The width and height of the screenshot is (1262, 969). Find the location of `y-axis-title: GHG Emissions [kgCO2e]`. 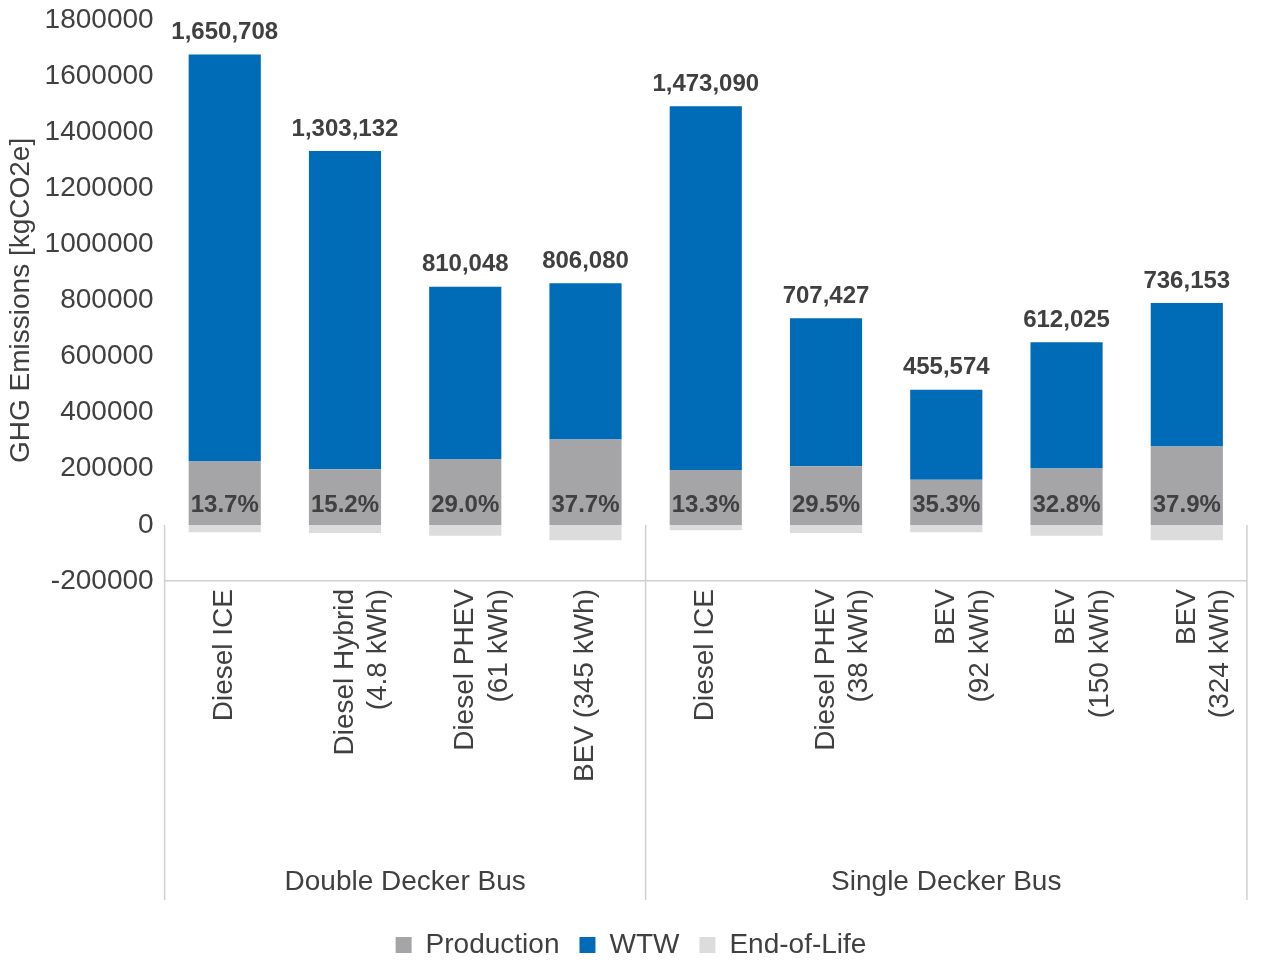

y-axis-title: GHG Emissions [kgCO2e] is located at coordinates (19, 300).